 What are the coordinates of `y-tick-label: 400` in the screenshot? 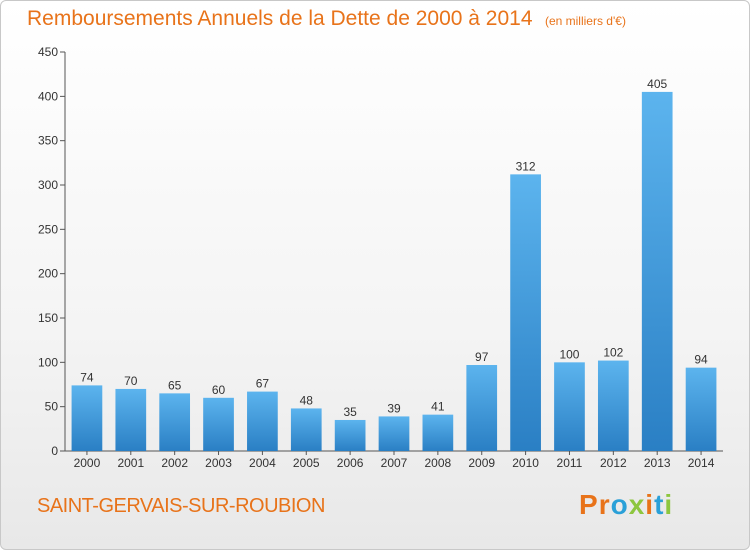 It's located at (48, 96).